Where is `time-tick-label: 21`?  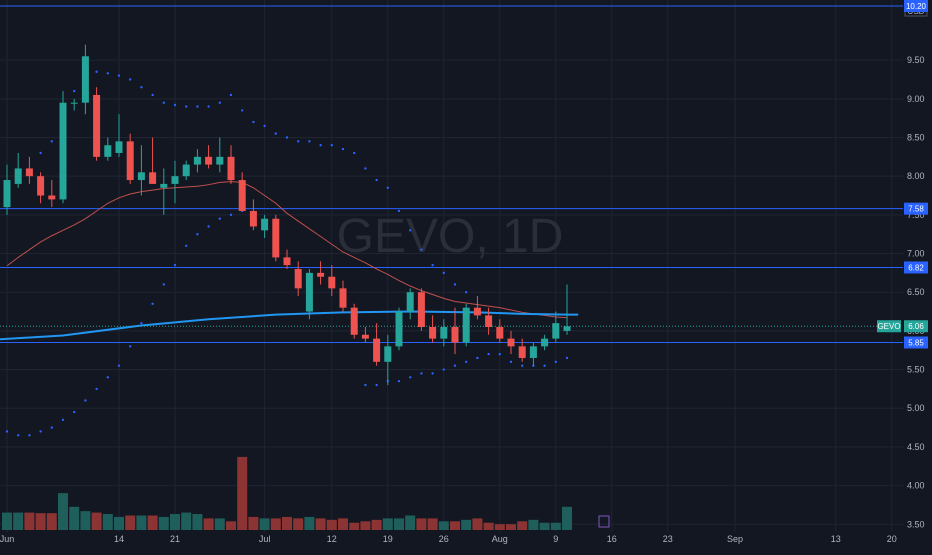
time-tick-label: 21 is located at coordinates (175, 539).